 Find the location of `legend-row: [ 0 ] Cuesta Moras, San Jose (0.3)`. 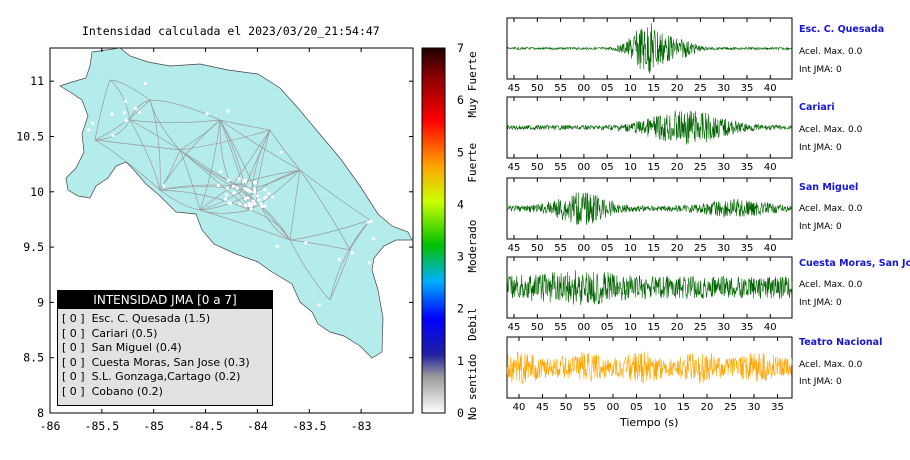

legend-row: [ 0 ] Cuesta Moras, San Jose (0.3) is located at coordinates (156, 362).